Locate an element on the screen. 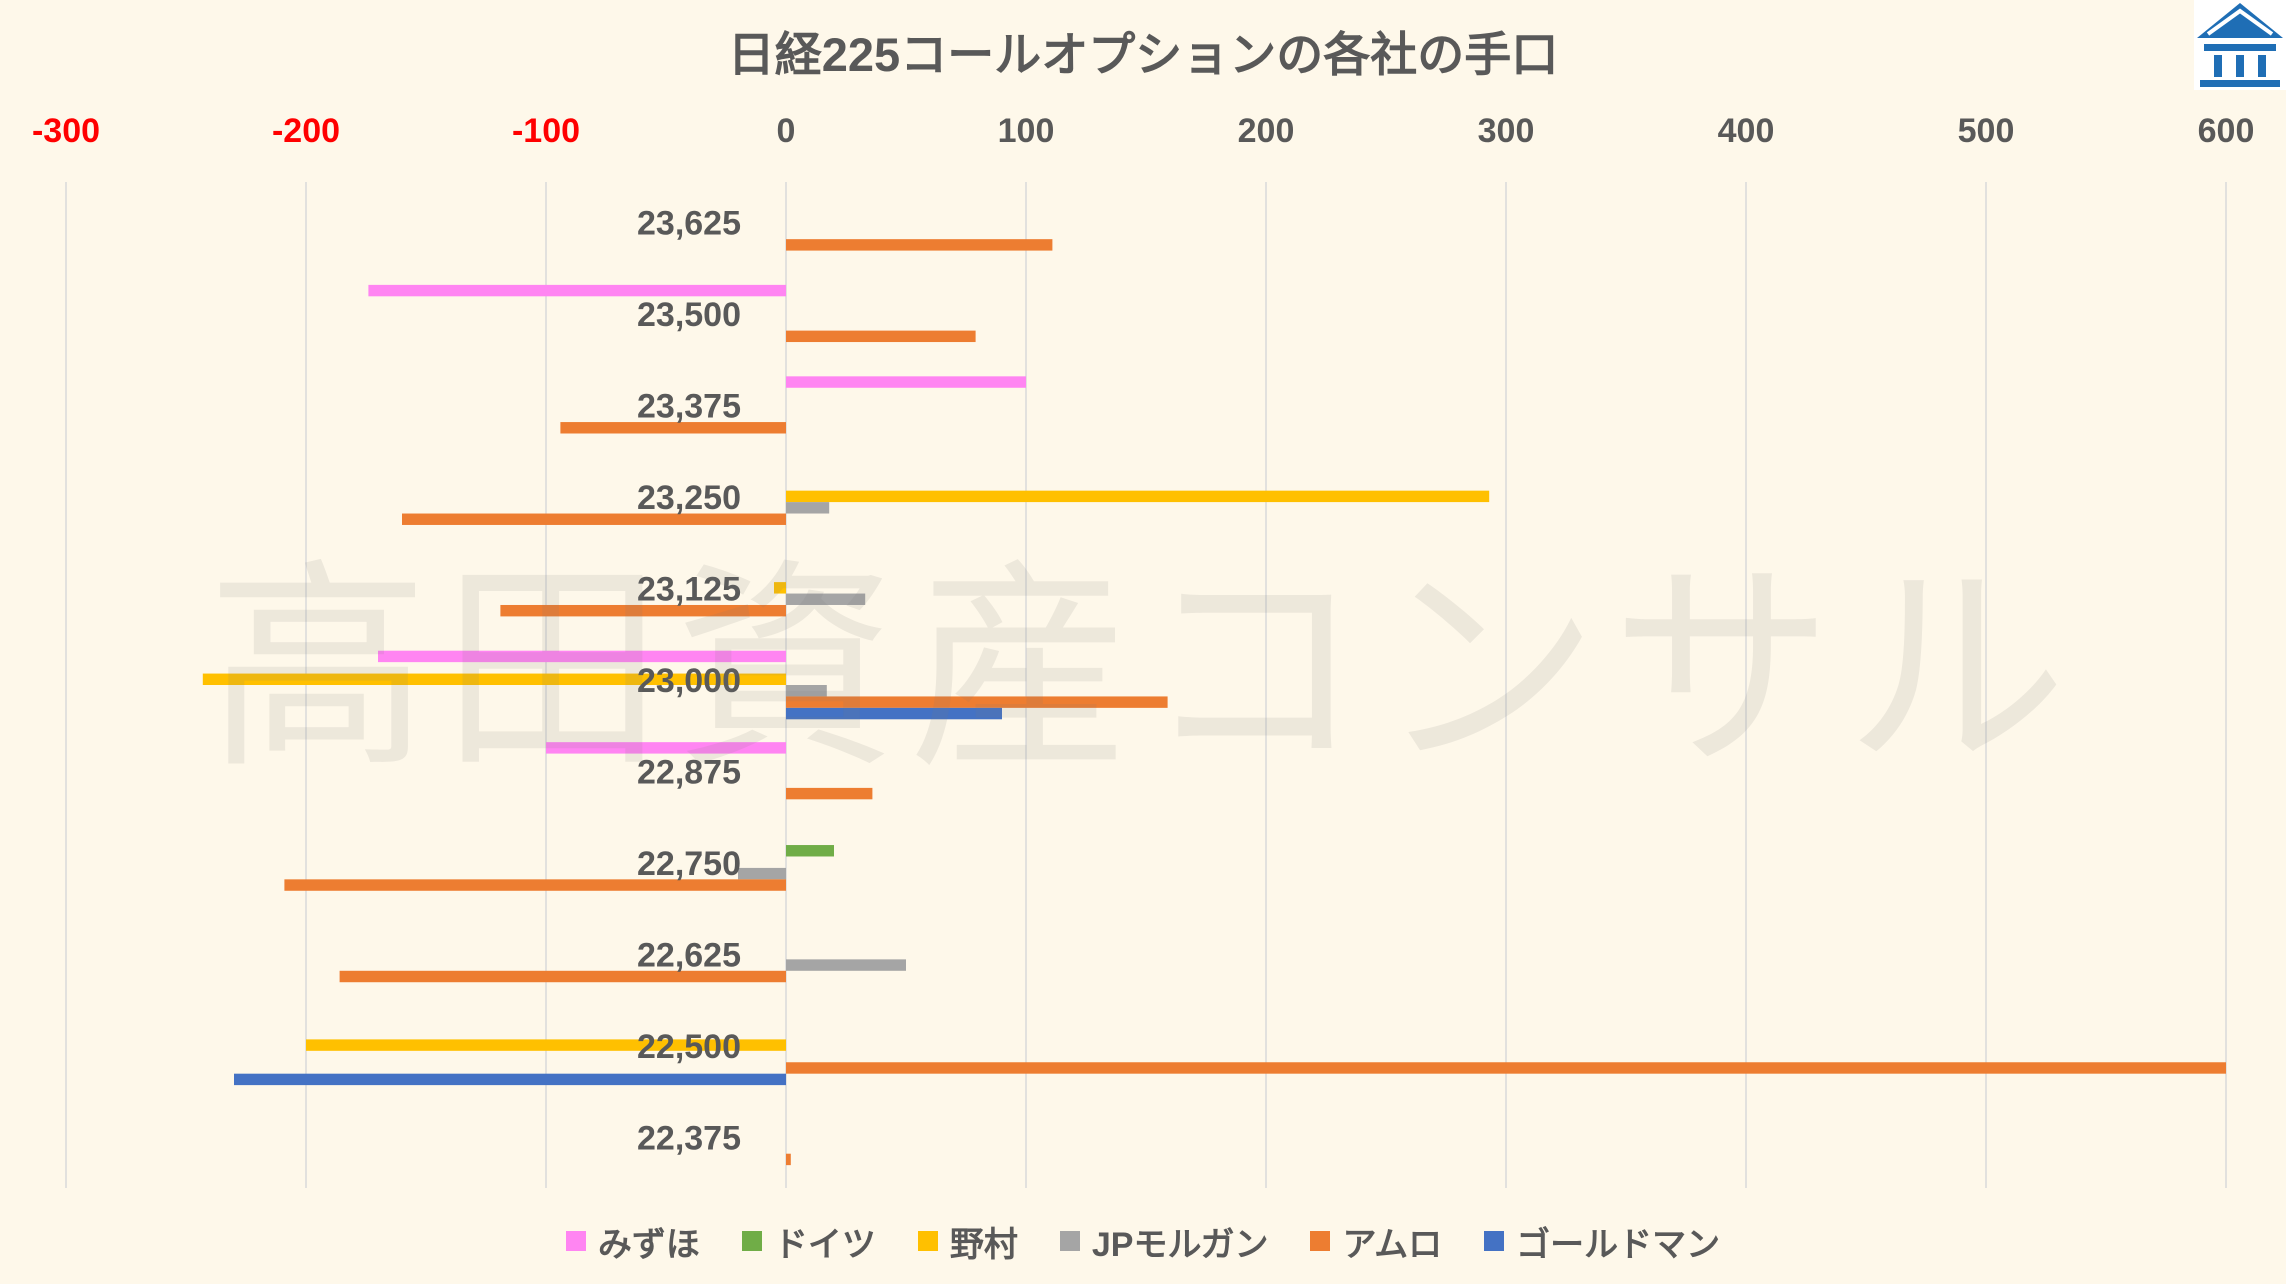 This screenshot has height=1284, width=2286. legend: みずほ ドイツ 野村 JPモルガン アムロ ゴールドマン is located at coordinates (1143, 1241).